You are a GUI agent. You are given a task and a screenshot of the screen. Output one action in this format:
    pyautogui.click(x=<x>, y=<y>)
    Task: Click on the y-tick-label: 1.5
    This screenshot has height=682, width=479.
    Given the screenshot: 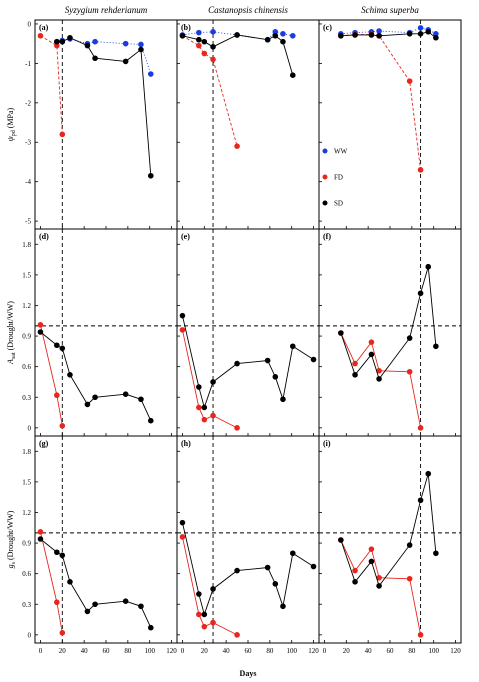 What is the action you would take?
    pyautogui.click(x=26, y=275)
    